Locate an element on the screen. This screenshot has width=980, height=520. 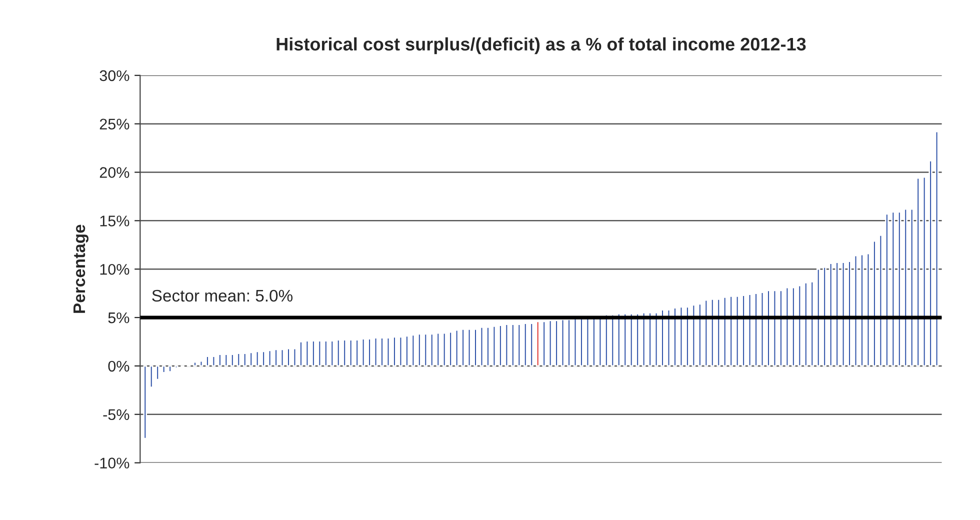
y-axis-title: Percentage is located at coordinates (81, 268).